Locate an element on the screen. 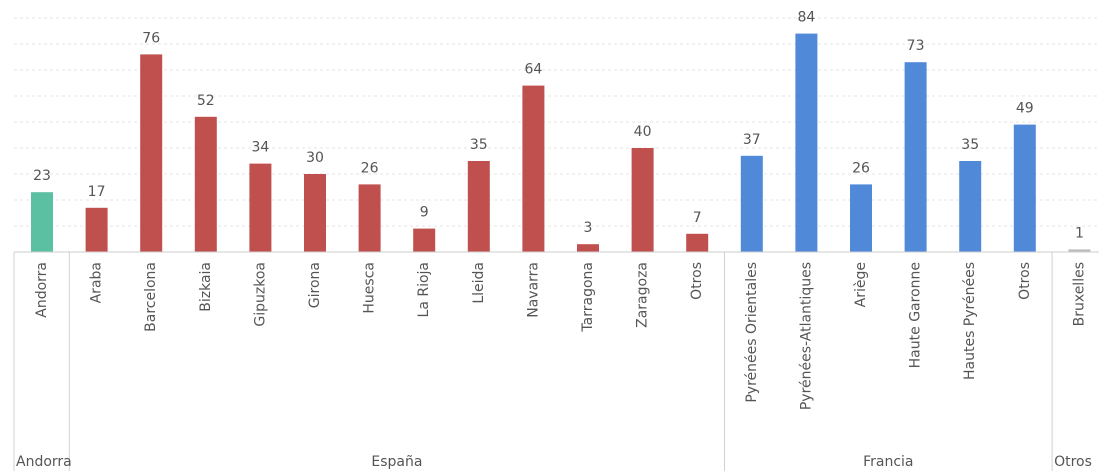 This screenshot has height=471, width=1099. data-label: 73 is located at coordinates (916, 46).